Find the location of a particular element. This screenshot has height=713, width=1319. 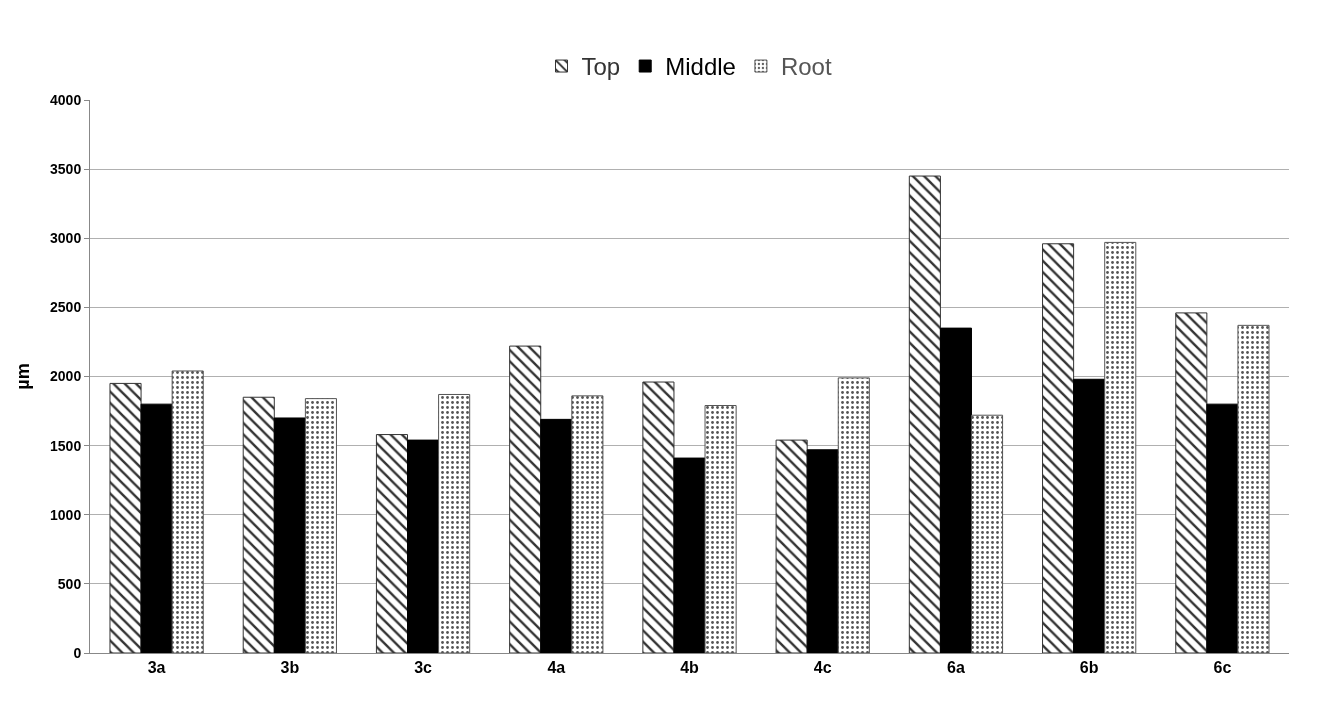

y-tick-label: 4000 is located at coordinates (66, 99).